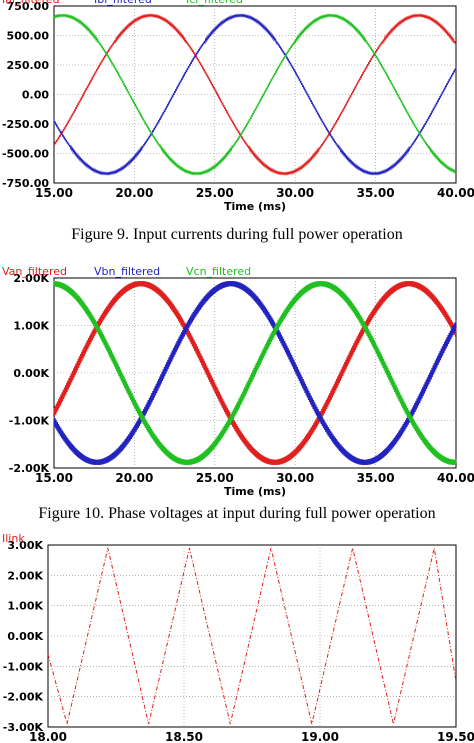 The height and width of the screenshot is (743, 474). Describe the element at coordinates (31, 3) in the screenshot. I see `legend-entry: Ial_filtered` at that location.